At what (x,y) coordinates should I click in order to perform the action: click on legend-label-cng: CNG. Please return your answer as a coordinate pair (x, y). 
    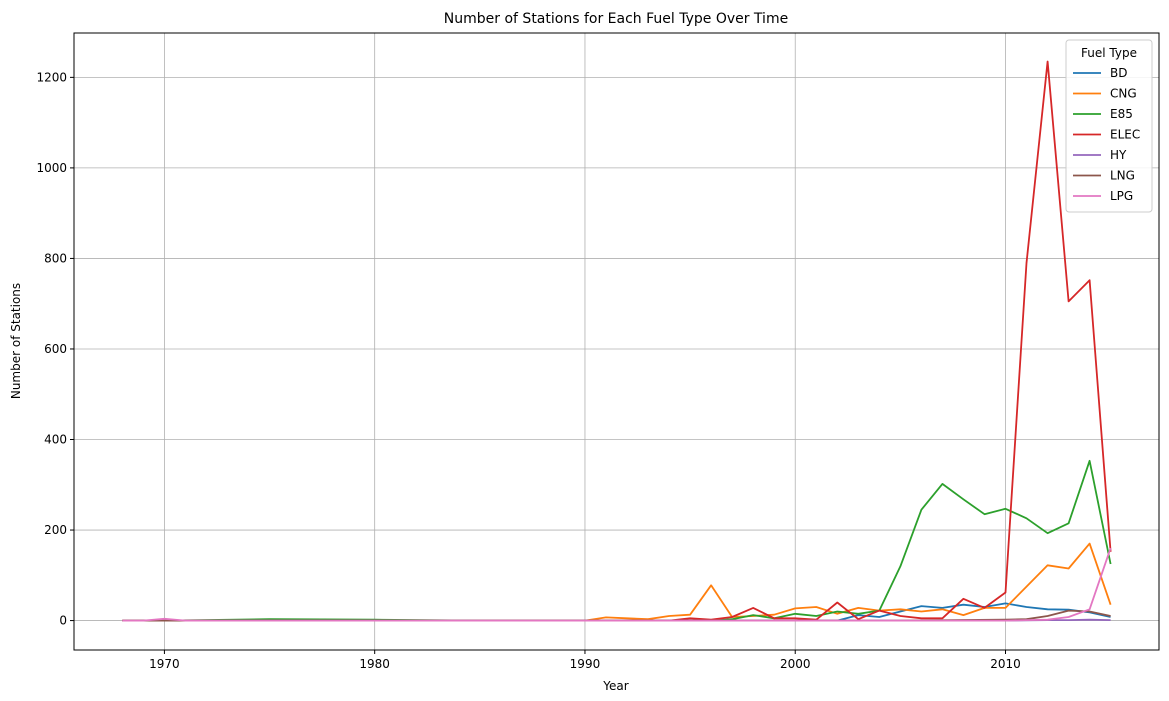
    Looking at the image, I should click on (1123, 94).